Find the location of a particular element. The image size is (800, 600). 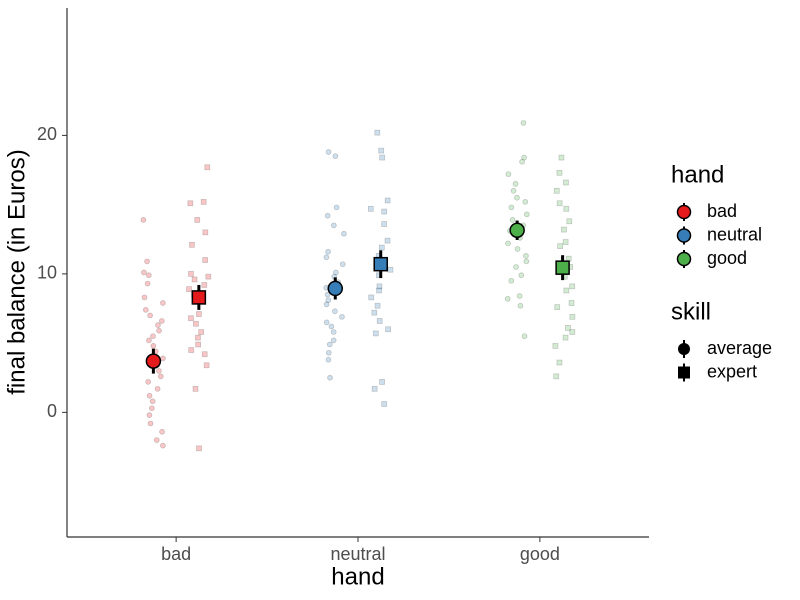

y-tick-label: 20 is located at coordinates (47, 134).